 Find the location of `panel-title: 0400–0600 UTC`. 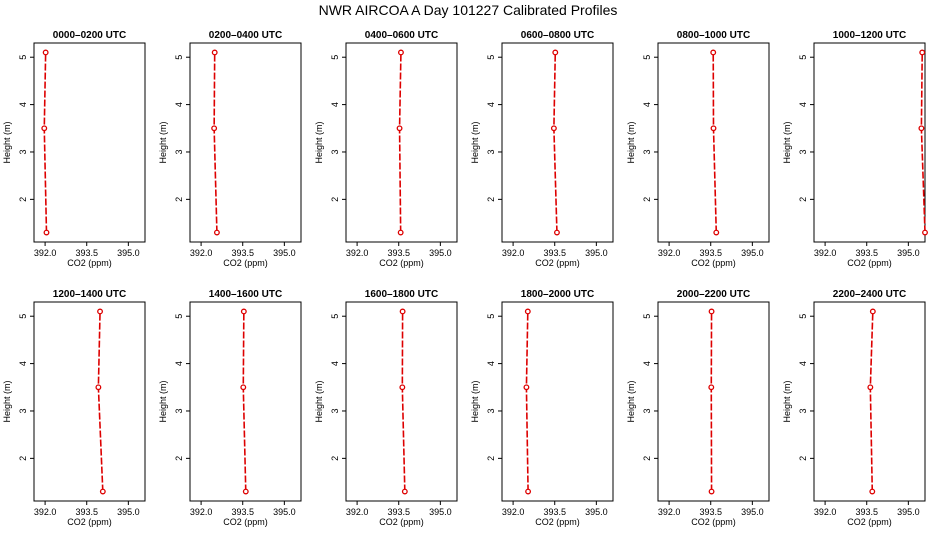

panel-title: 0400–0600 UTC is located at coordinates (401, 35).